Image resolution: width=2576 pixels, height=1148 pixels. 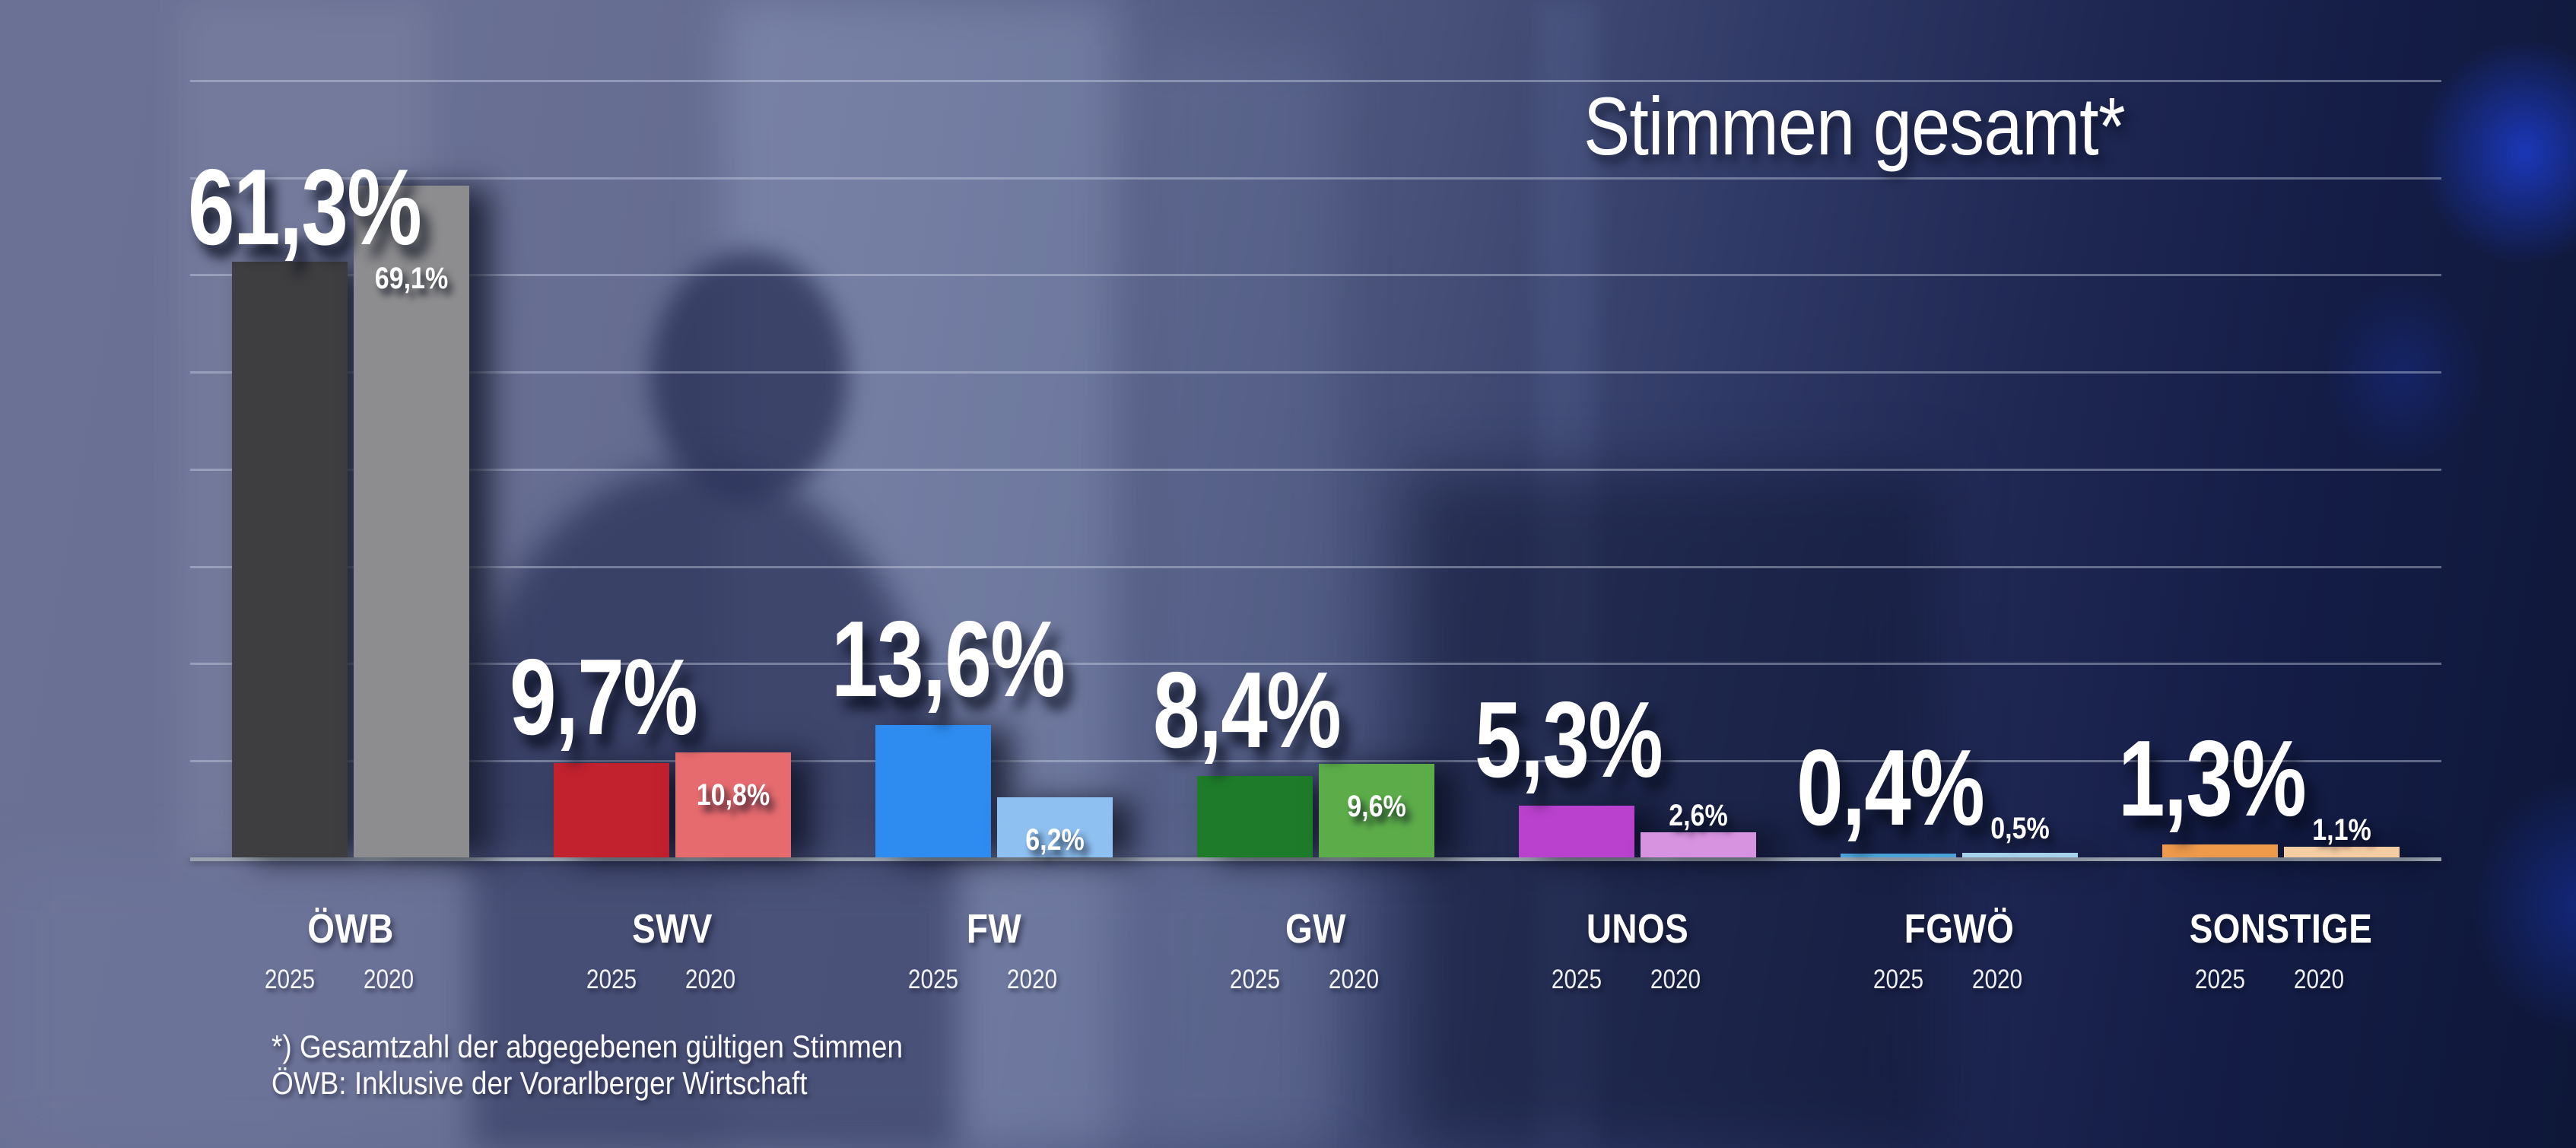 What do you see at coordinates (972, 574) in the screenshot?
I see `bar-group-FW: 13,6% 6,2% FW 2025 2020` at bounding box center [972, 574].